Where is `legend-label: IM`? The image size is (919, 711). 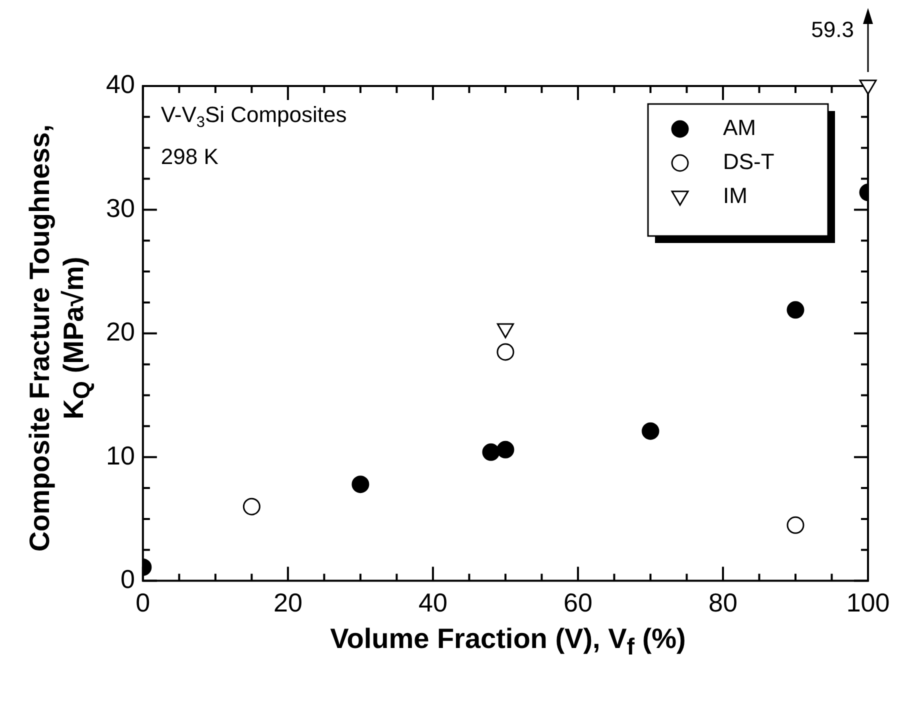
legend-label: IM is located at coordinates (735, 195).